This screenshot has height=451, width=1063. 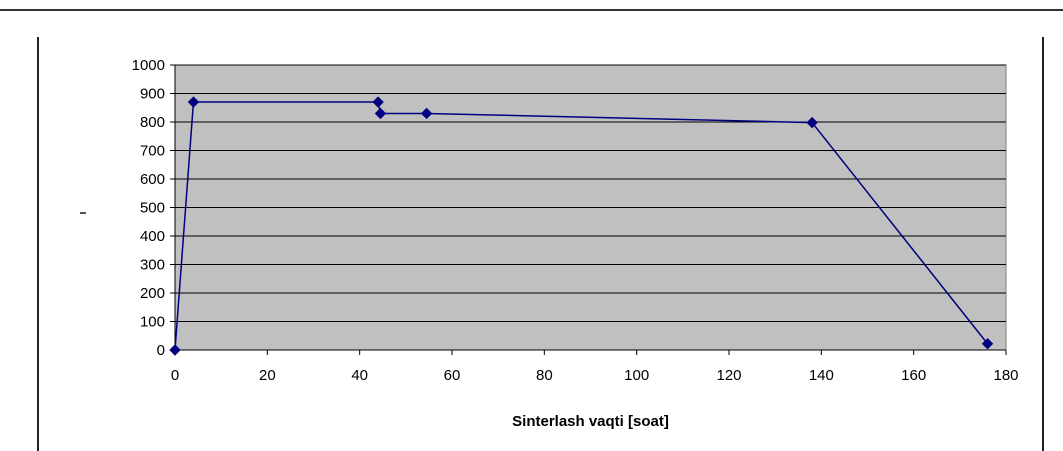 I want to click on x-tick-label: 160, so click(x=913, y=375).